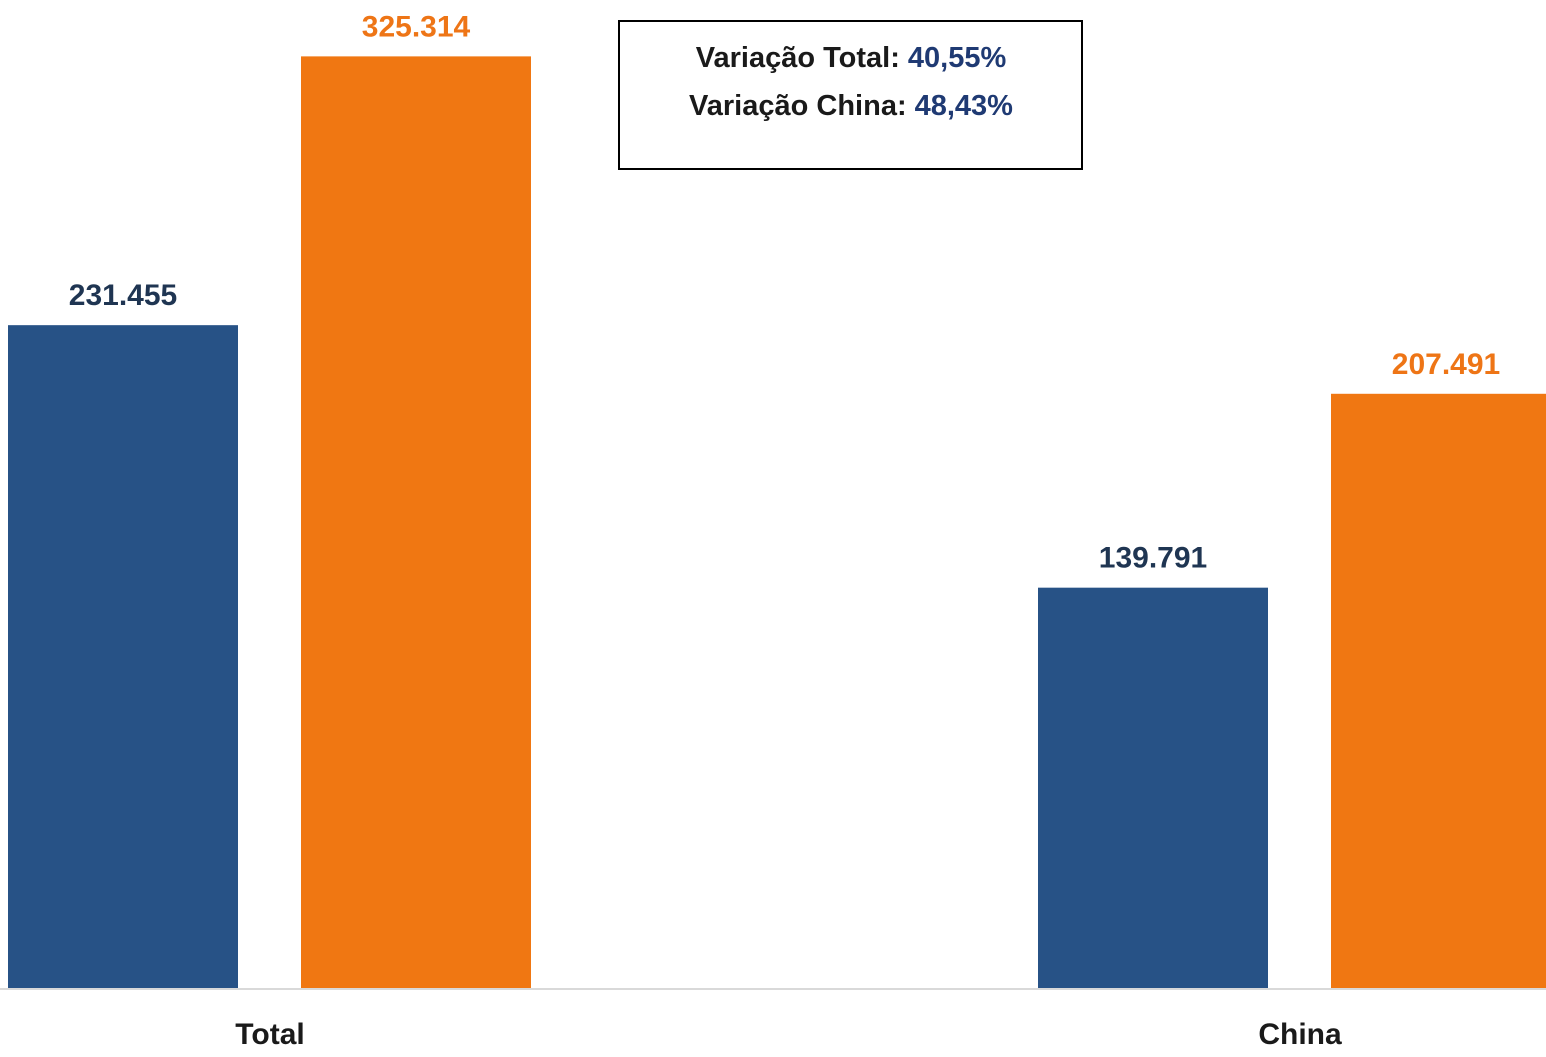  I want to click on annotation-total-label: Variação Total:, so click(798, 58).